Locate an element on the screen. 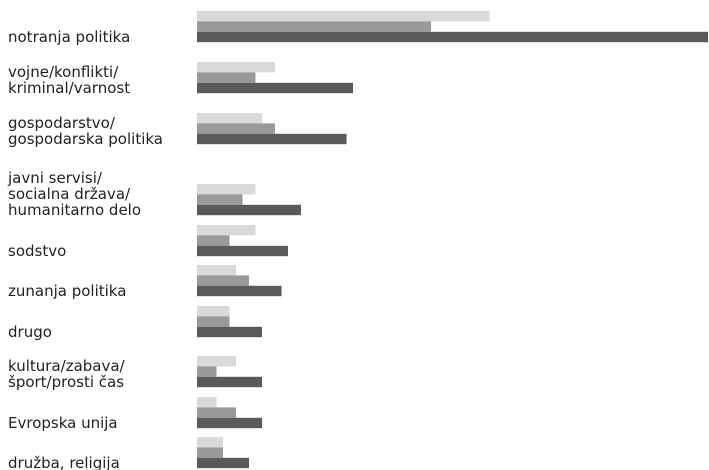 The image size is (709, 470). category-label: zunanja politika is located at coordinates (67, 291).